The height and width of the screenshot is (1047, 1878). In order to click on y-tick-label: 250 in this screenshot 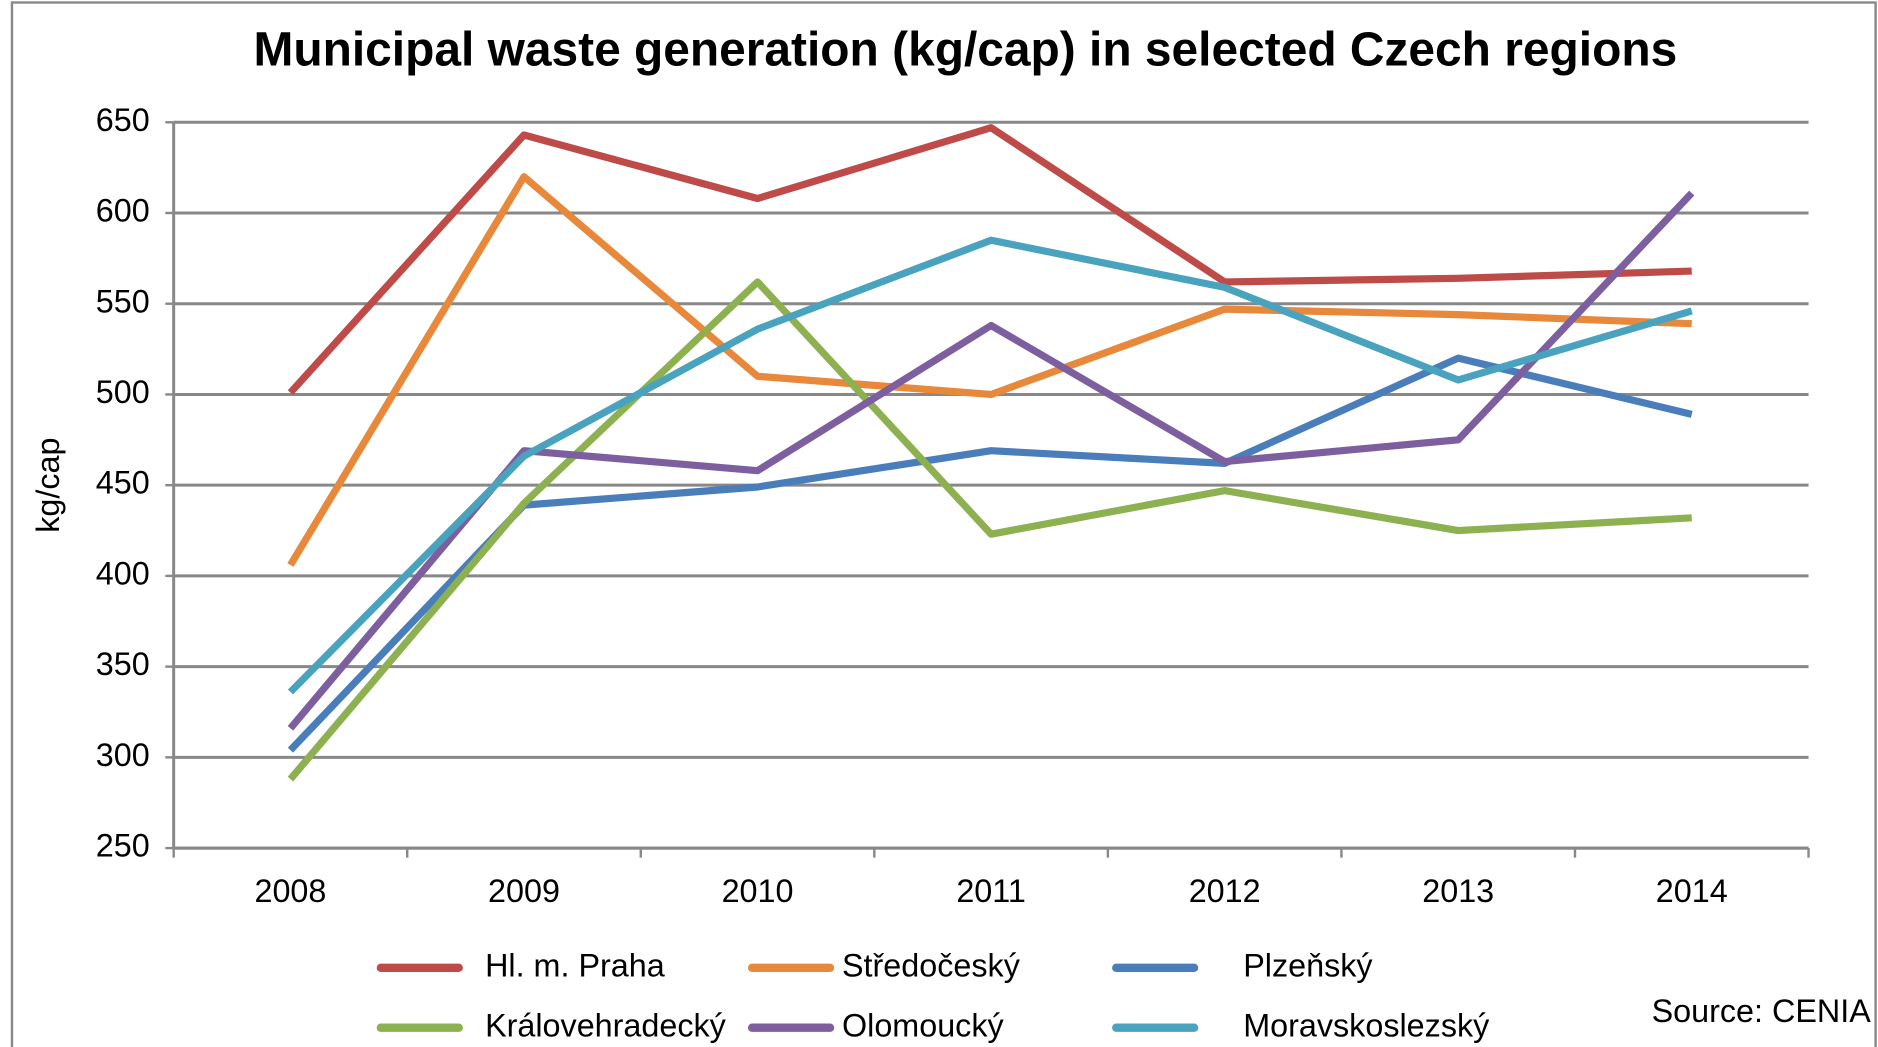, I will do `click(123, 846)`.